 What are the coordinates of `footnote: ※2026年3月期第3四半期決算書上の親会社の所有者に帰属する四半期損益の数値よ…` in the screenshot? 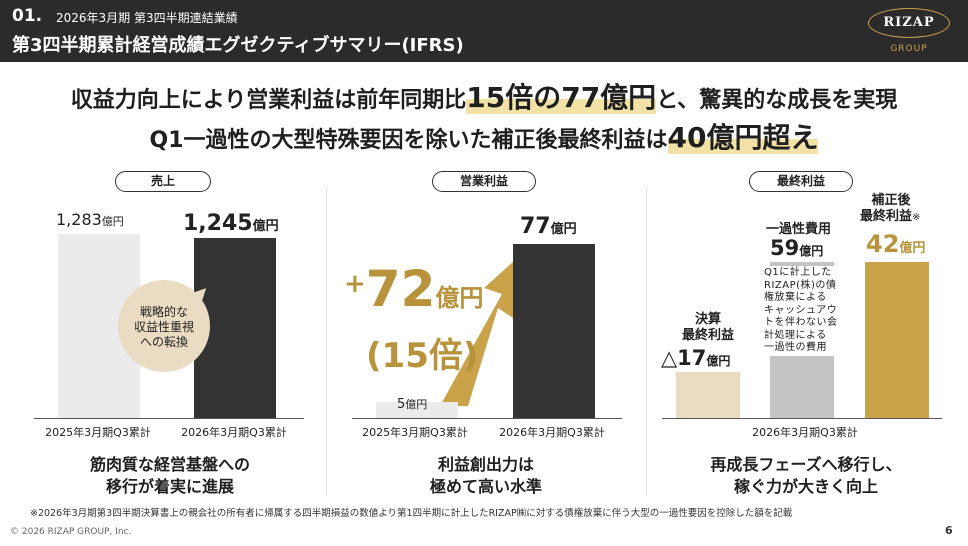 It's located at (411, 513).